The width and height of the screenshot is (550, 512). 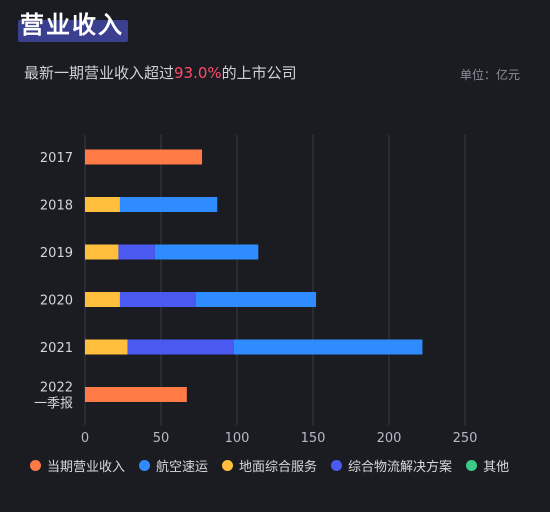 What do you see at coordinates (56, 206) in the screenshot?
I see `y-tick-label: 2018` at bounding box center [56, 206].